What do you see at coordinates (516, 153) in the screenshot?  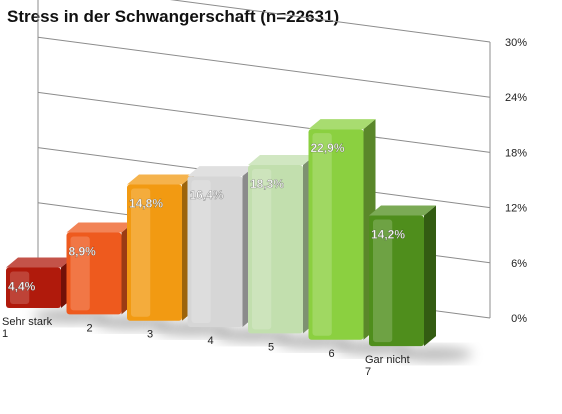 I see `y-tick-label: 18%` at bounding box center [516, 153].